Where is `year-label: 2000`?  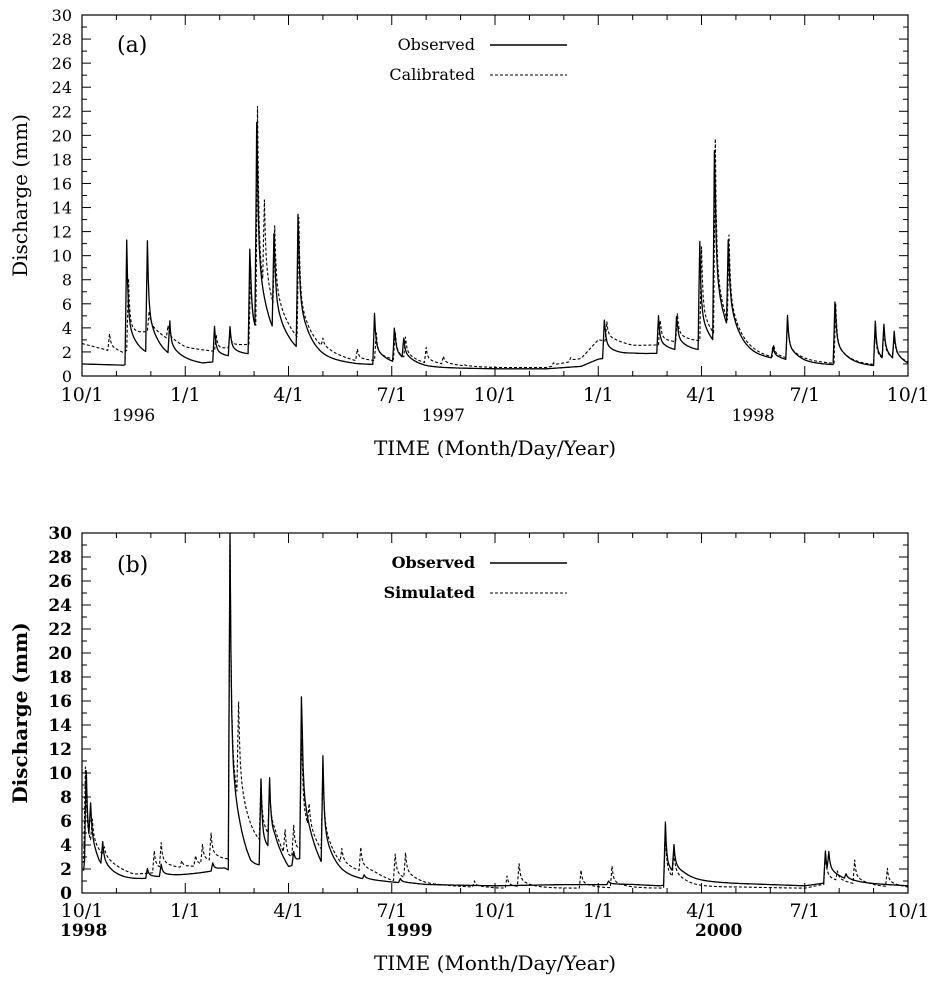
year-label: 2000 is located at coordinates (718, 931).